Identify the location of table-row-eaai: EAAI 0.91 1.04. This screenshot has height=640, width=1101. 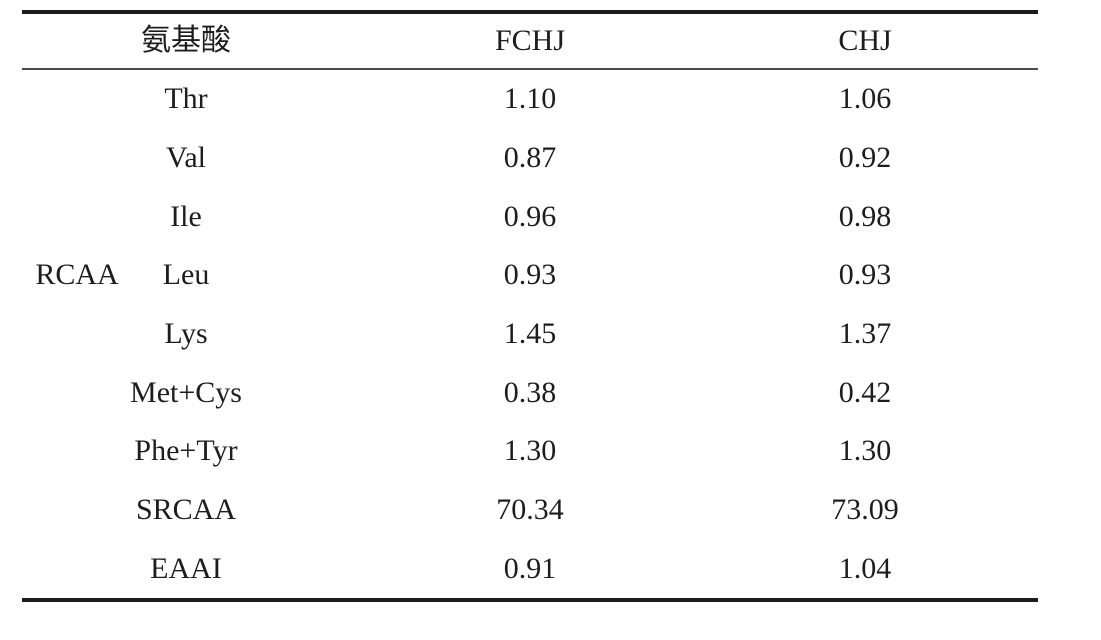
(530, 568).